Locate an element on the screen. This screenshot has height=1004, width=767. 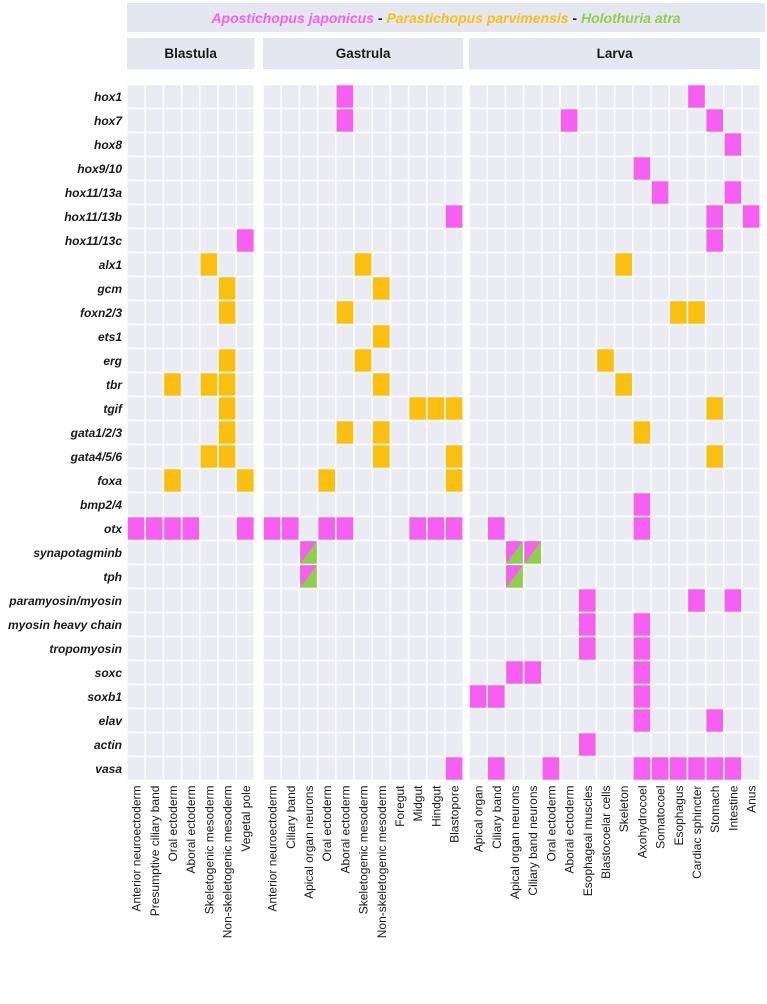
legend-segment: - is located at coordinates (380, 18).